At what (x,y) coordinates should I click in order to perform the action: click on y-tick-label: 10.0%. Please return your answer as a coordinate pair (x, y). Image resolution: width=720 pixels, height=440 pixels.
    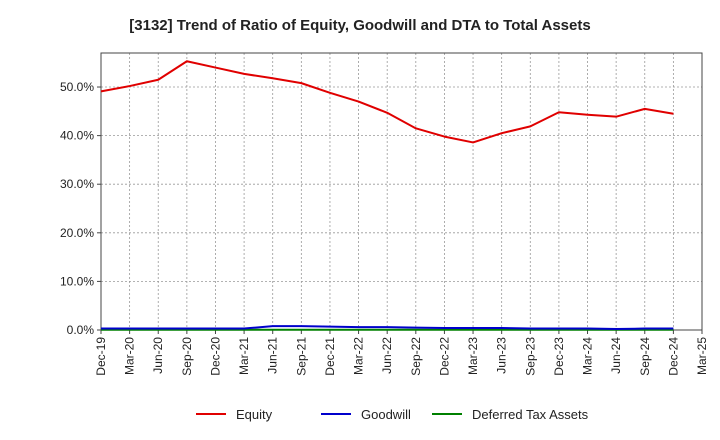
    Looking at the image, I should click on (77, 281).